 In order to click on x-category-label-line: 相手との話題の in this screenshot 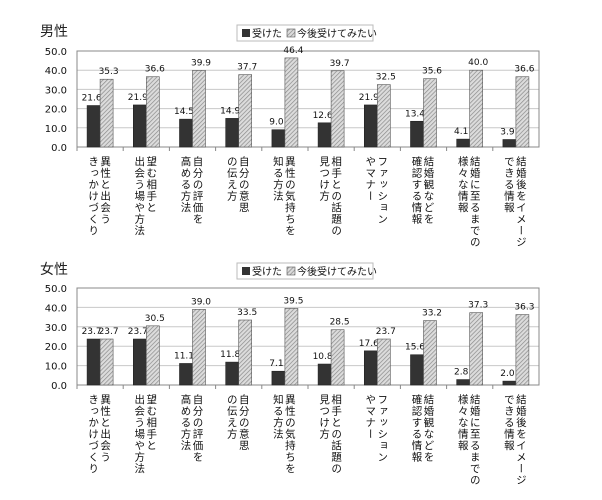, I will do `click(336, 196)`.